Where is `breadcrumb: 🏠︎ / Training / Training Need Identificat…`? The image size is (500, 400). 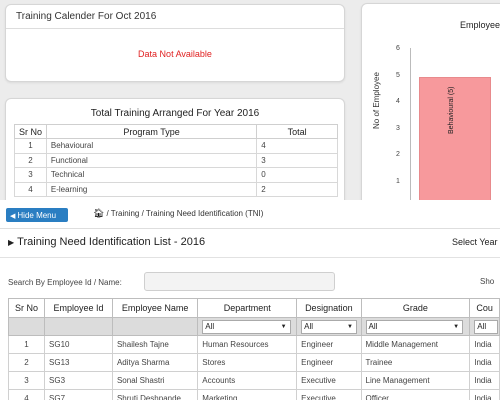
breadcrumb: 🏠︎ / Training / Training Need Identificat… is located at coordinates (178, 213).